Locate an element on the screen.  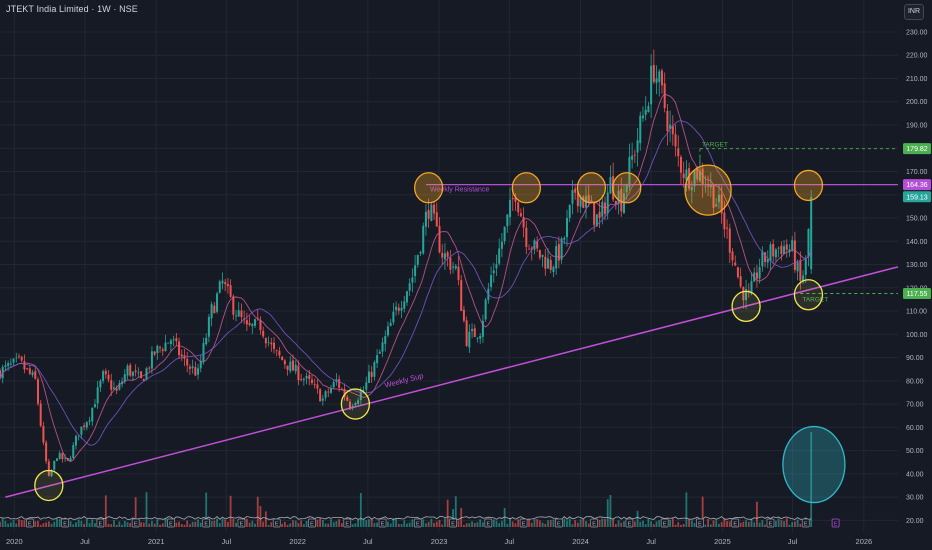
y-tick-label: 220.00 is located at coordinates (917, 56).